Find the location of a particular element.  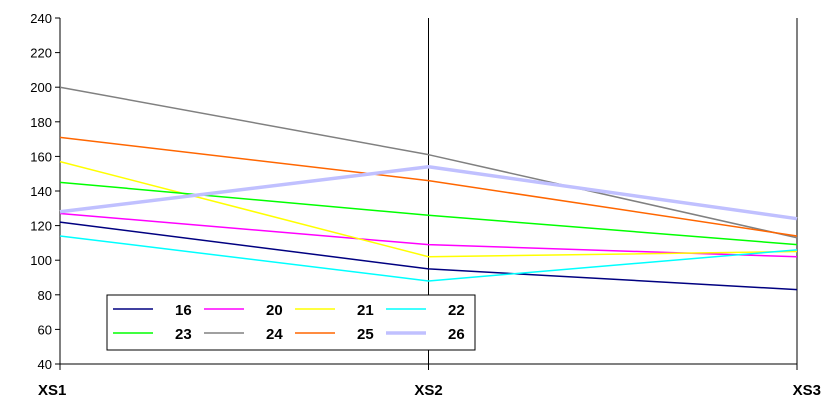

legend-box is located at coordinates (291, 322).